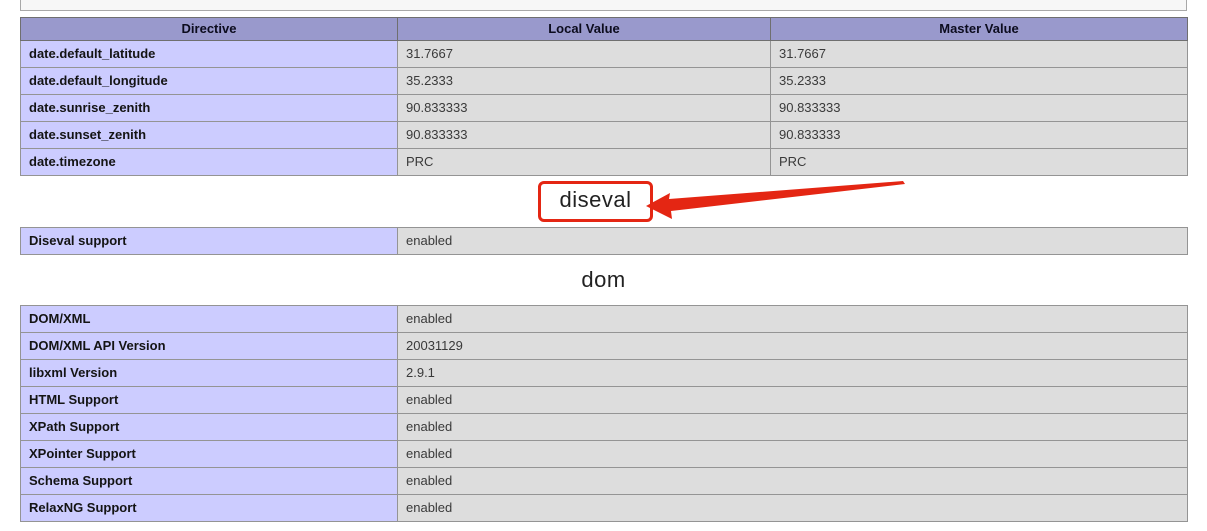  What do you see at coordinates (584, 29) in the screenshot?
I see `column-header: Local Value` at bounding box center [584, 29].